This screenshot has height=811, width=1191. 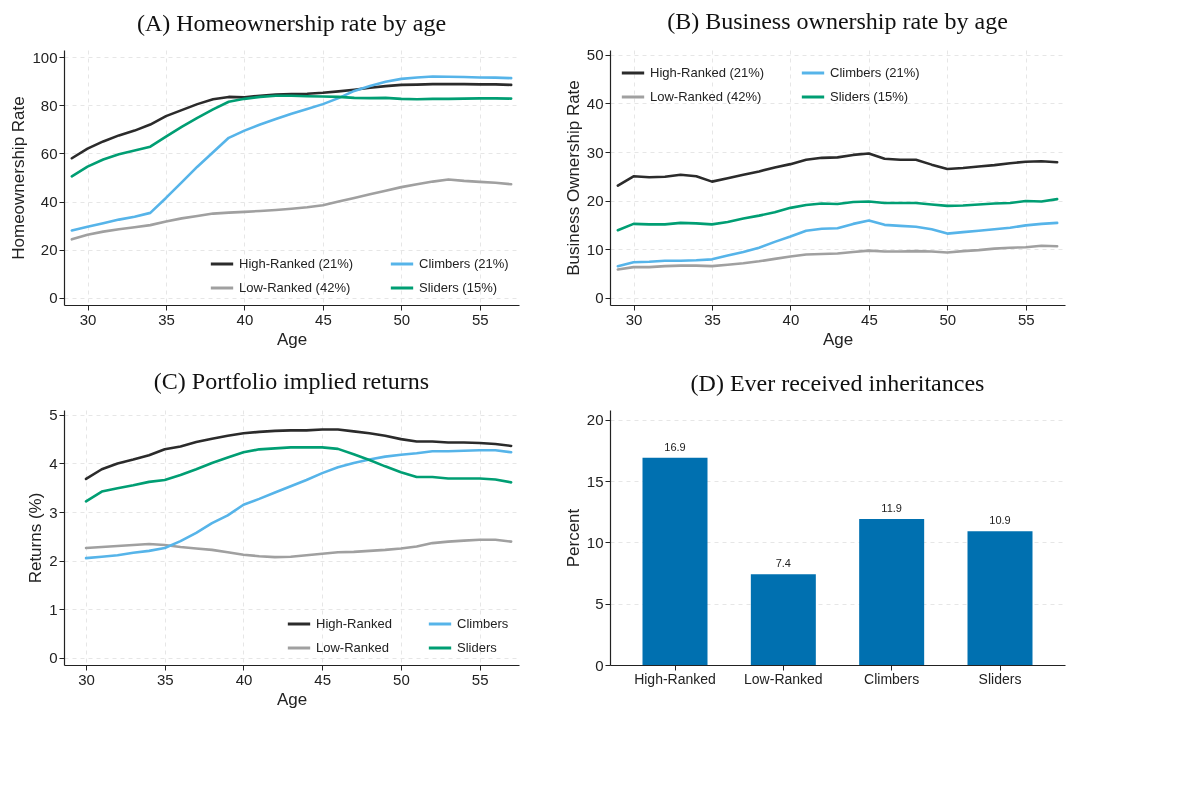 What do you see at coordinates (477, 647) in the screenshot?
I see `legend-label: Sliders` at bounding box center [477, 647].